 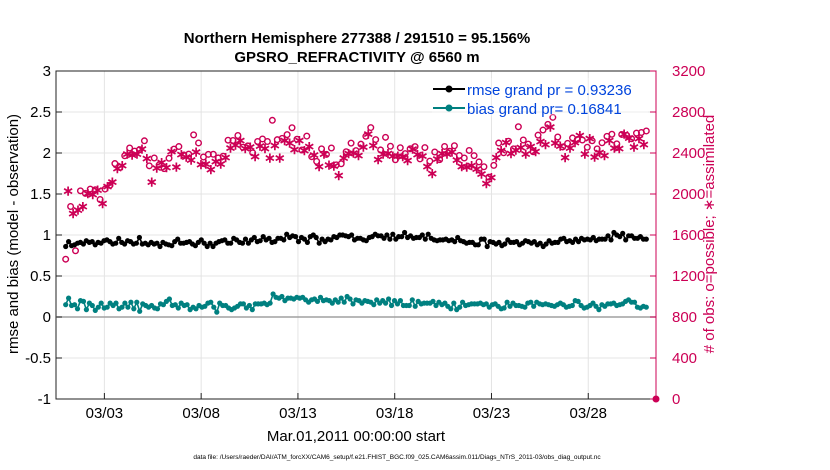 What do you see at coordinates (40, 276) in the screenshot?
I see `y-left-tick-label: 0.5` at bounding box center [40, 276].